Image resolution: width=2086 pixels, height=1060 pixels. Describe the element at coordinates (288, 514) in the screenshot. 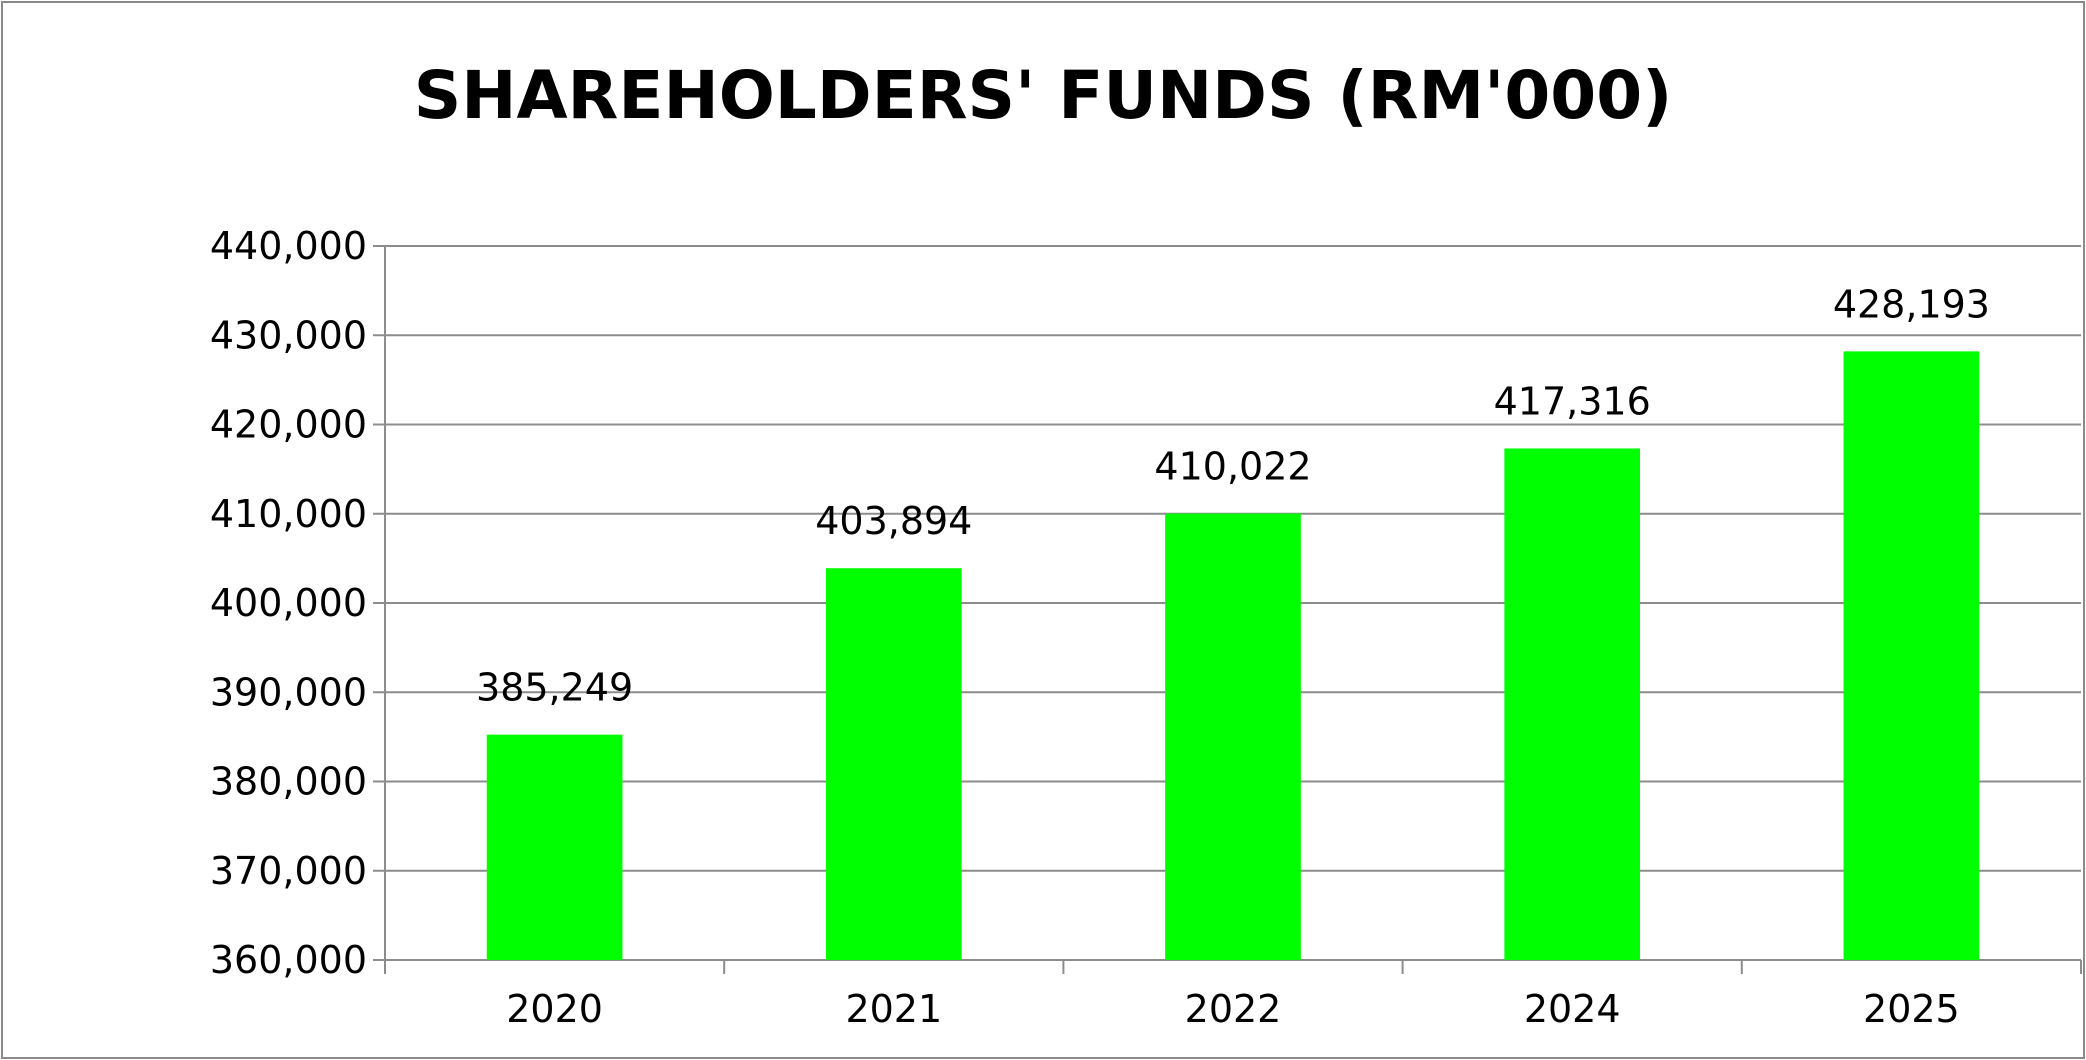

I see `y-tick-label: 410,000` at that location.